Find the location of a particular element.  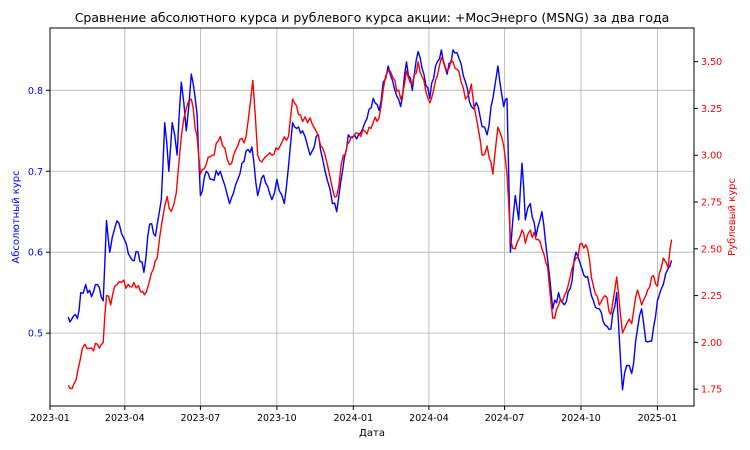

y-right-tick-label: 3.25 is located at coordinates (711, 109).